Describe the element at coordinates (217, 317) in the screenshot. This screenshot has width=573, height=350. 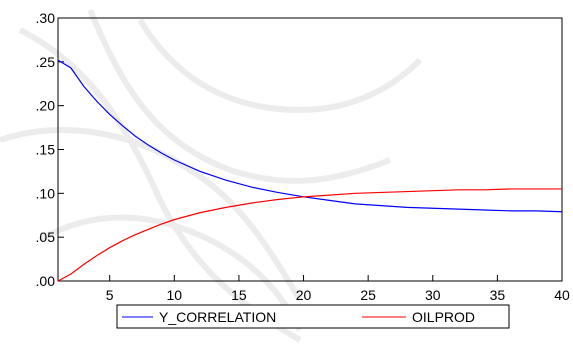
I see `legend-label-y-correlation: Y_CORRELATION` at that location.